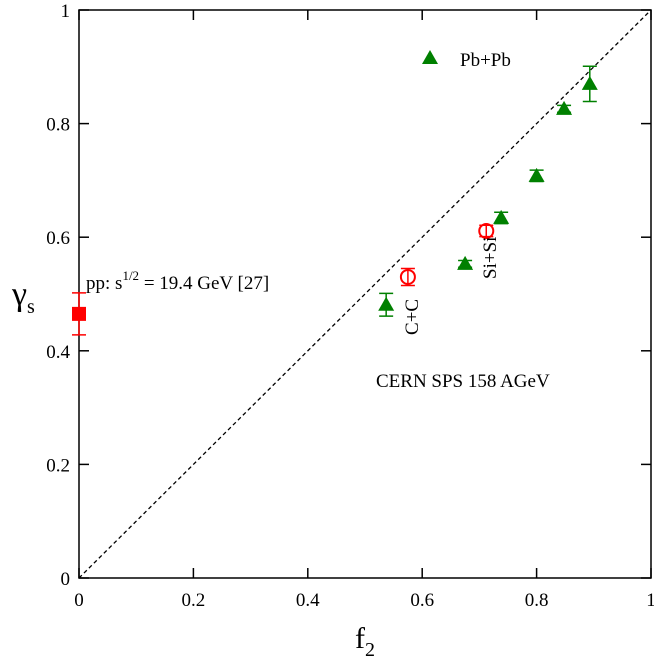 Image resolution: width=654 pixels, height=662 pixels. What do you see at coordinates (79, 600) in the screenshot?
I see `x-tick-label: 0` at bounding box center [79, 600].